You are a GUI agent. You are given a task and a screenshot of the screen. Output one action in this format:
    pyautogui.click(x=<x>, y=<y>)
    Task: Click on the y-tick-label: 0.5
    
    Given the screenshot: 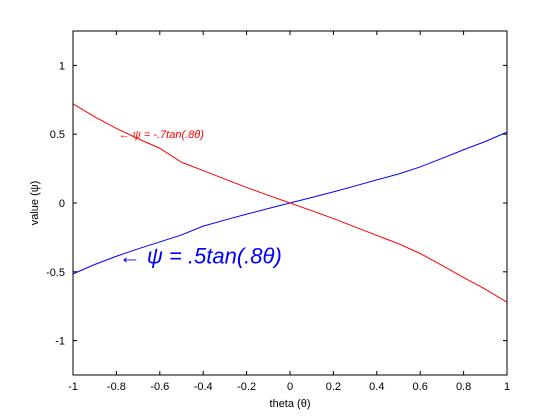 What is the action you would take?
    pyautogui.click(x=57, y=135)
    